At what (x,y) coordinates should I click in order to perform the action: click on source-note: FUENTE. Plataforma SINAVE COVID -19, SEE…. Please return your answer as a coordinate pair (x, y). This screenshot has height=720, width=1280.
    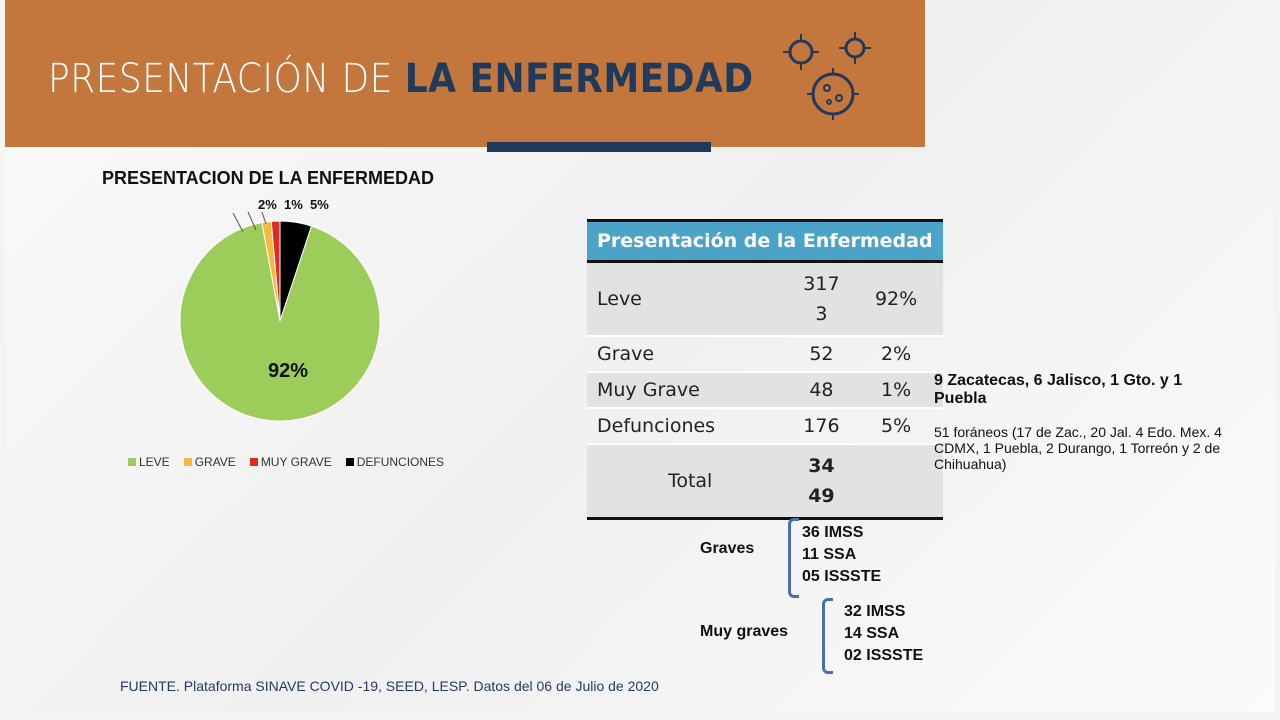
    Looking at the image, I should click on (389, 686).